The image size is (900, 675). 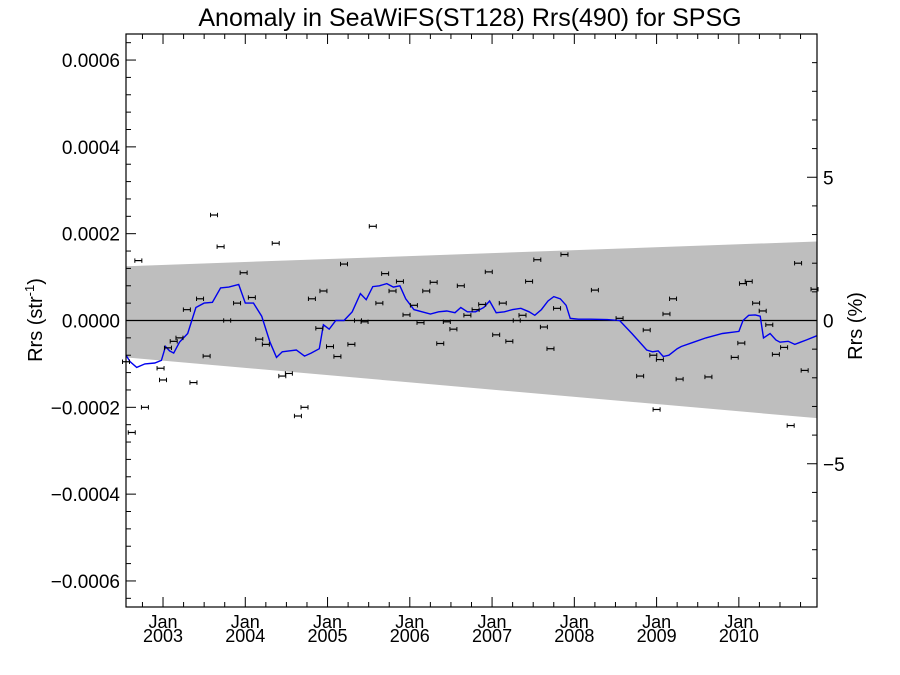 What do you see at coordinates (328, 636) in the screenshot?
I see `x-tick-year-label: 2005` at bounding box center [328, 636].